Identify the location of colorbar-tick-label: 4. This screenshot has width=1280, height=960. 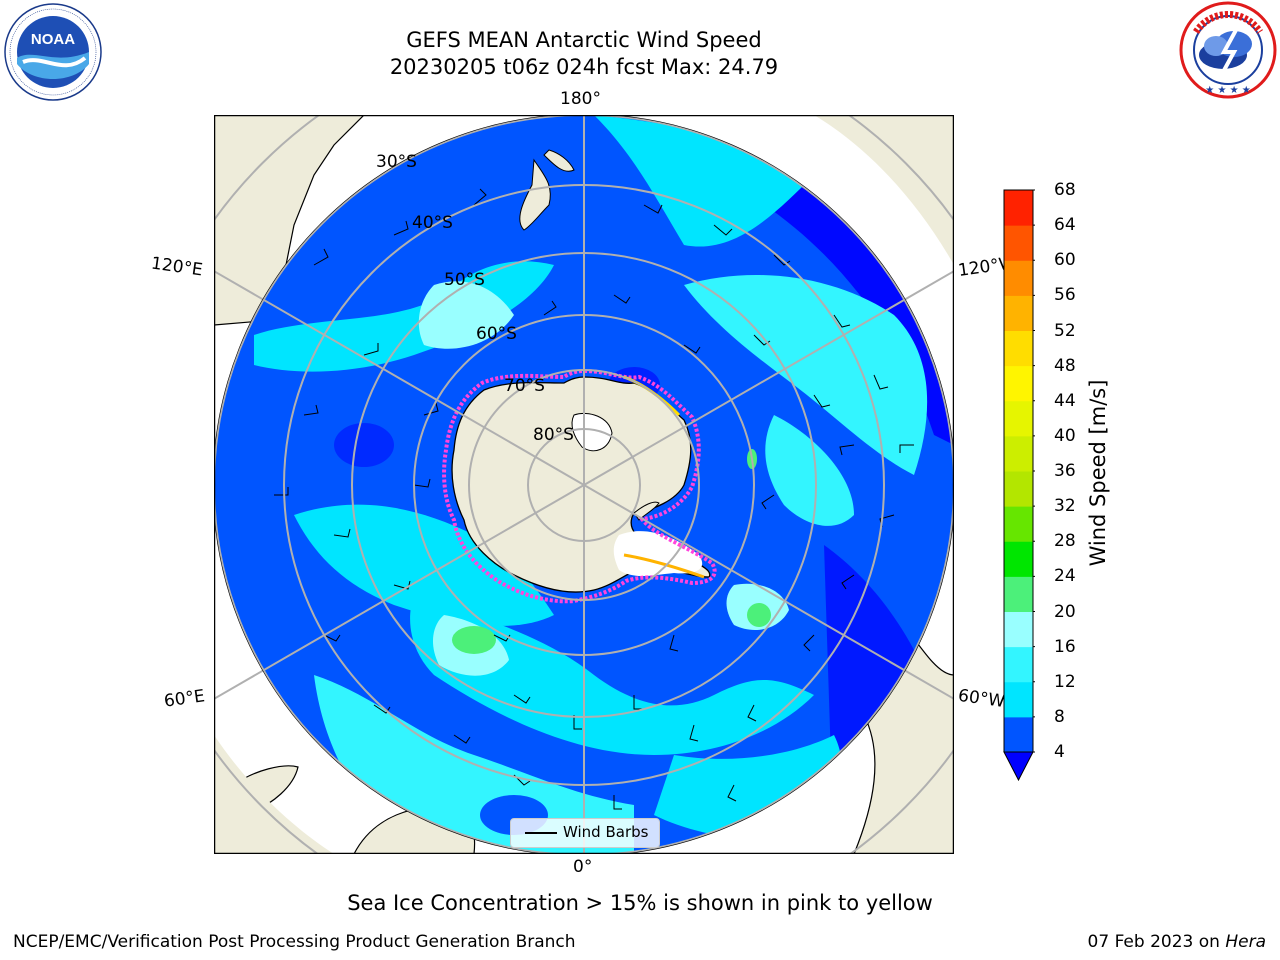
(1059, 752).